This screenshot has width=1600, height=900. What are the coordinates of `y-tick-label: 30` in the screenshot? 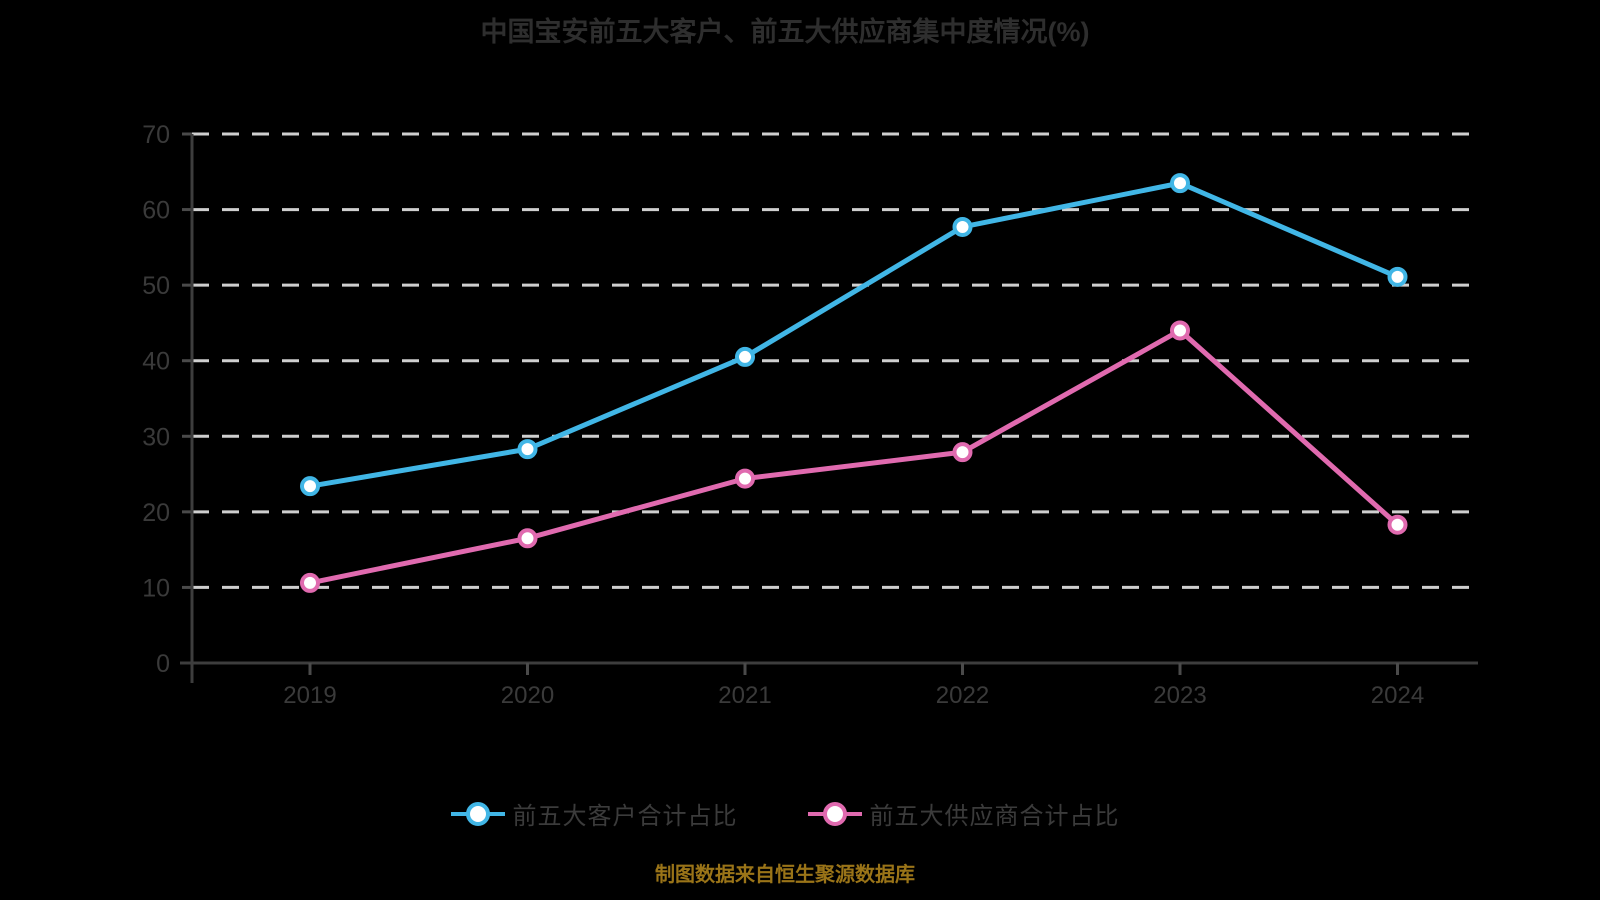 It's located at (156, 437).